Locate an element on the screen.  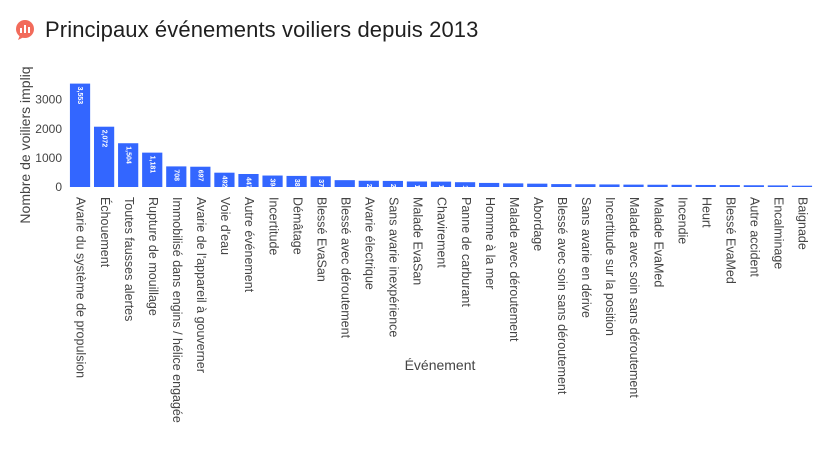
x-tick-label: Autre accident is located at coordinates (755, 237).